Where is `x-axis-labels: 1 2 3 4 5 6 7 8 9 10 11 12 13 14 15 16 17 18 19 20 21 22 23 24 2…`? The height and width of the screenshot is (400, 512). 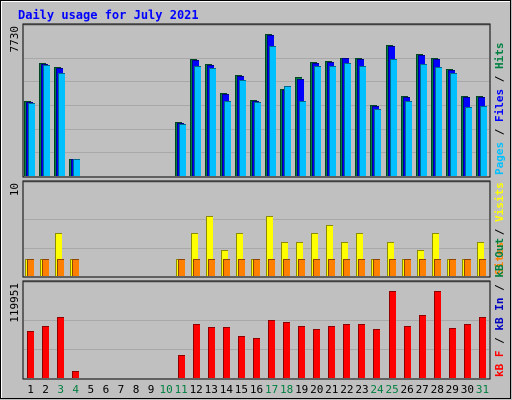
x-axis-labels: 1 2 3 4 5 6 7 8 9 10 11 12 13 14 15 16 17 18 19 20 21 22 23 24 2… is located at coordinates (258, 389).